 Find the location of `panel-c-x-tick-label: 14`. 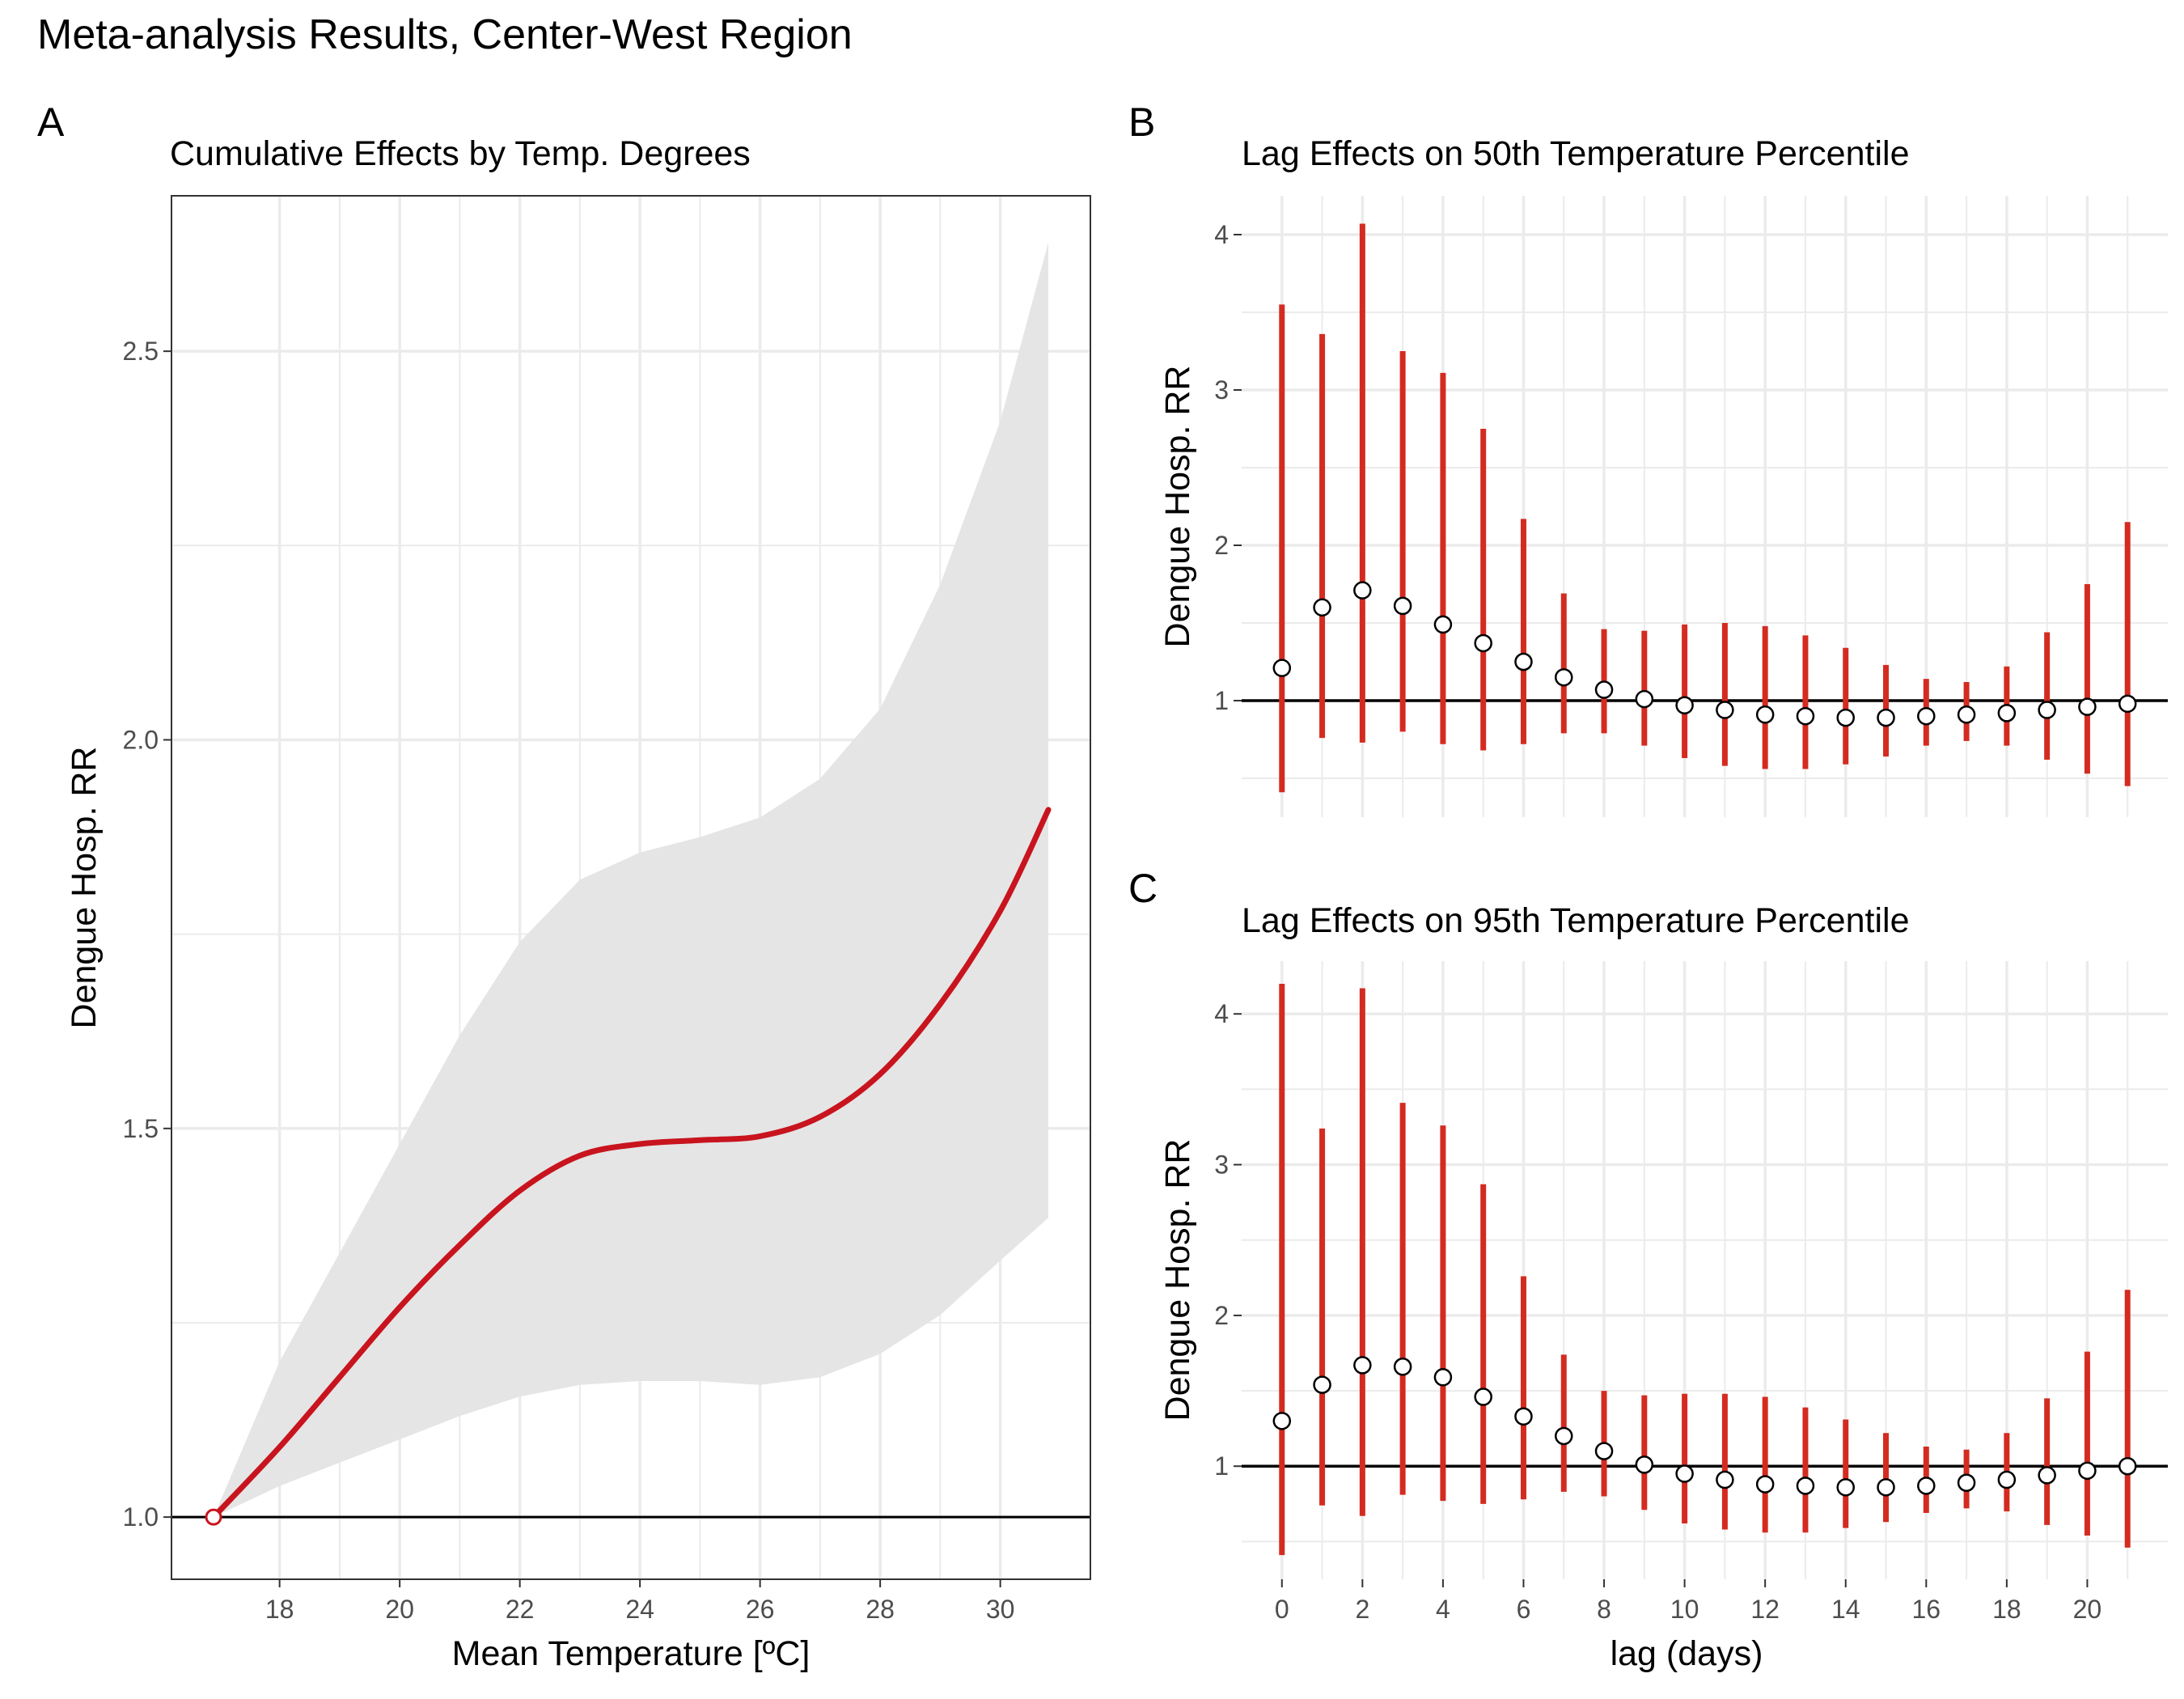

panel-c-x-tick-label: 14 is located at coordinates (1845, 1609).